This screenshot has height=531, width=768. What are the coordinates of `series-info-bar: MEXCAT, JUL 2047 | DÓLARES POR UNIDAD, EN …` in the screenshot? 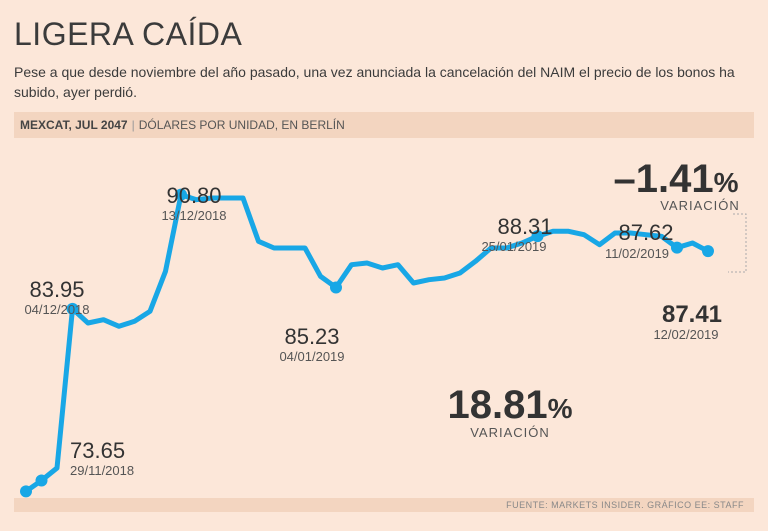 It's located at (384, 125).